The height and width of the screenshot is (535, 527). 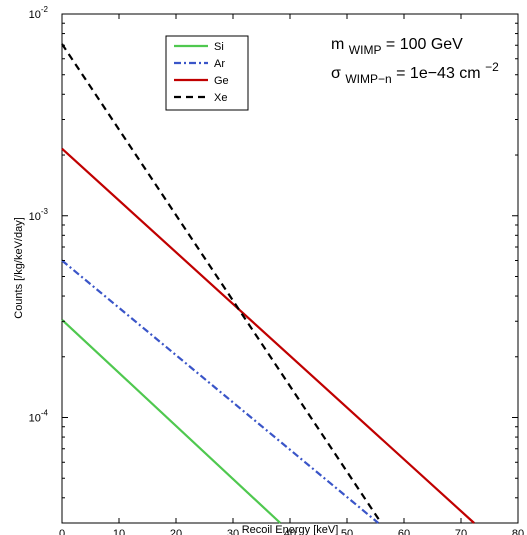 I want to click on y-tick-label--4: 10⁻⁴, so click(x=39, y=417).